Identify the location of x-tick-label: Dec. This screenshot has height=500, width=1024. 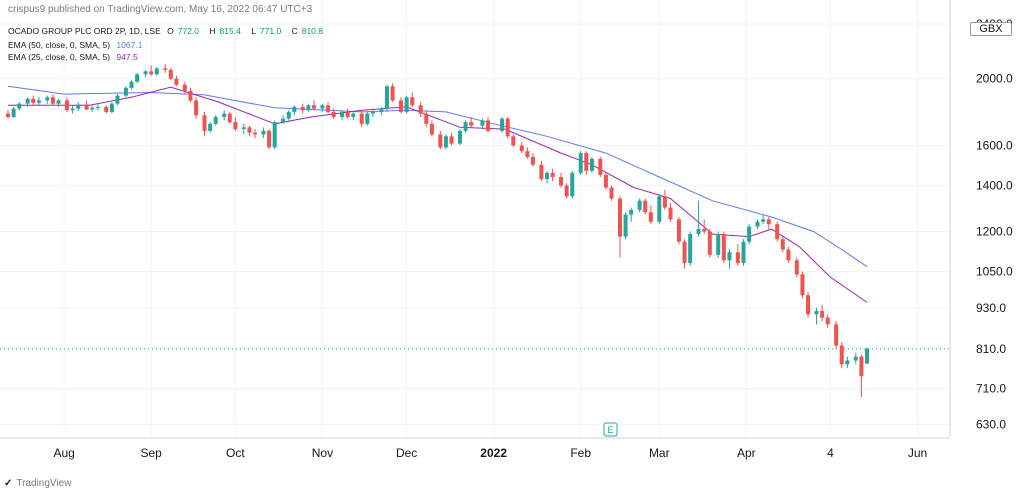
(406, 453).